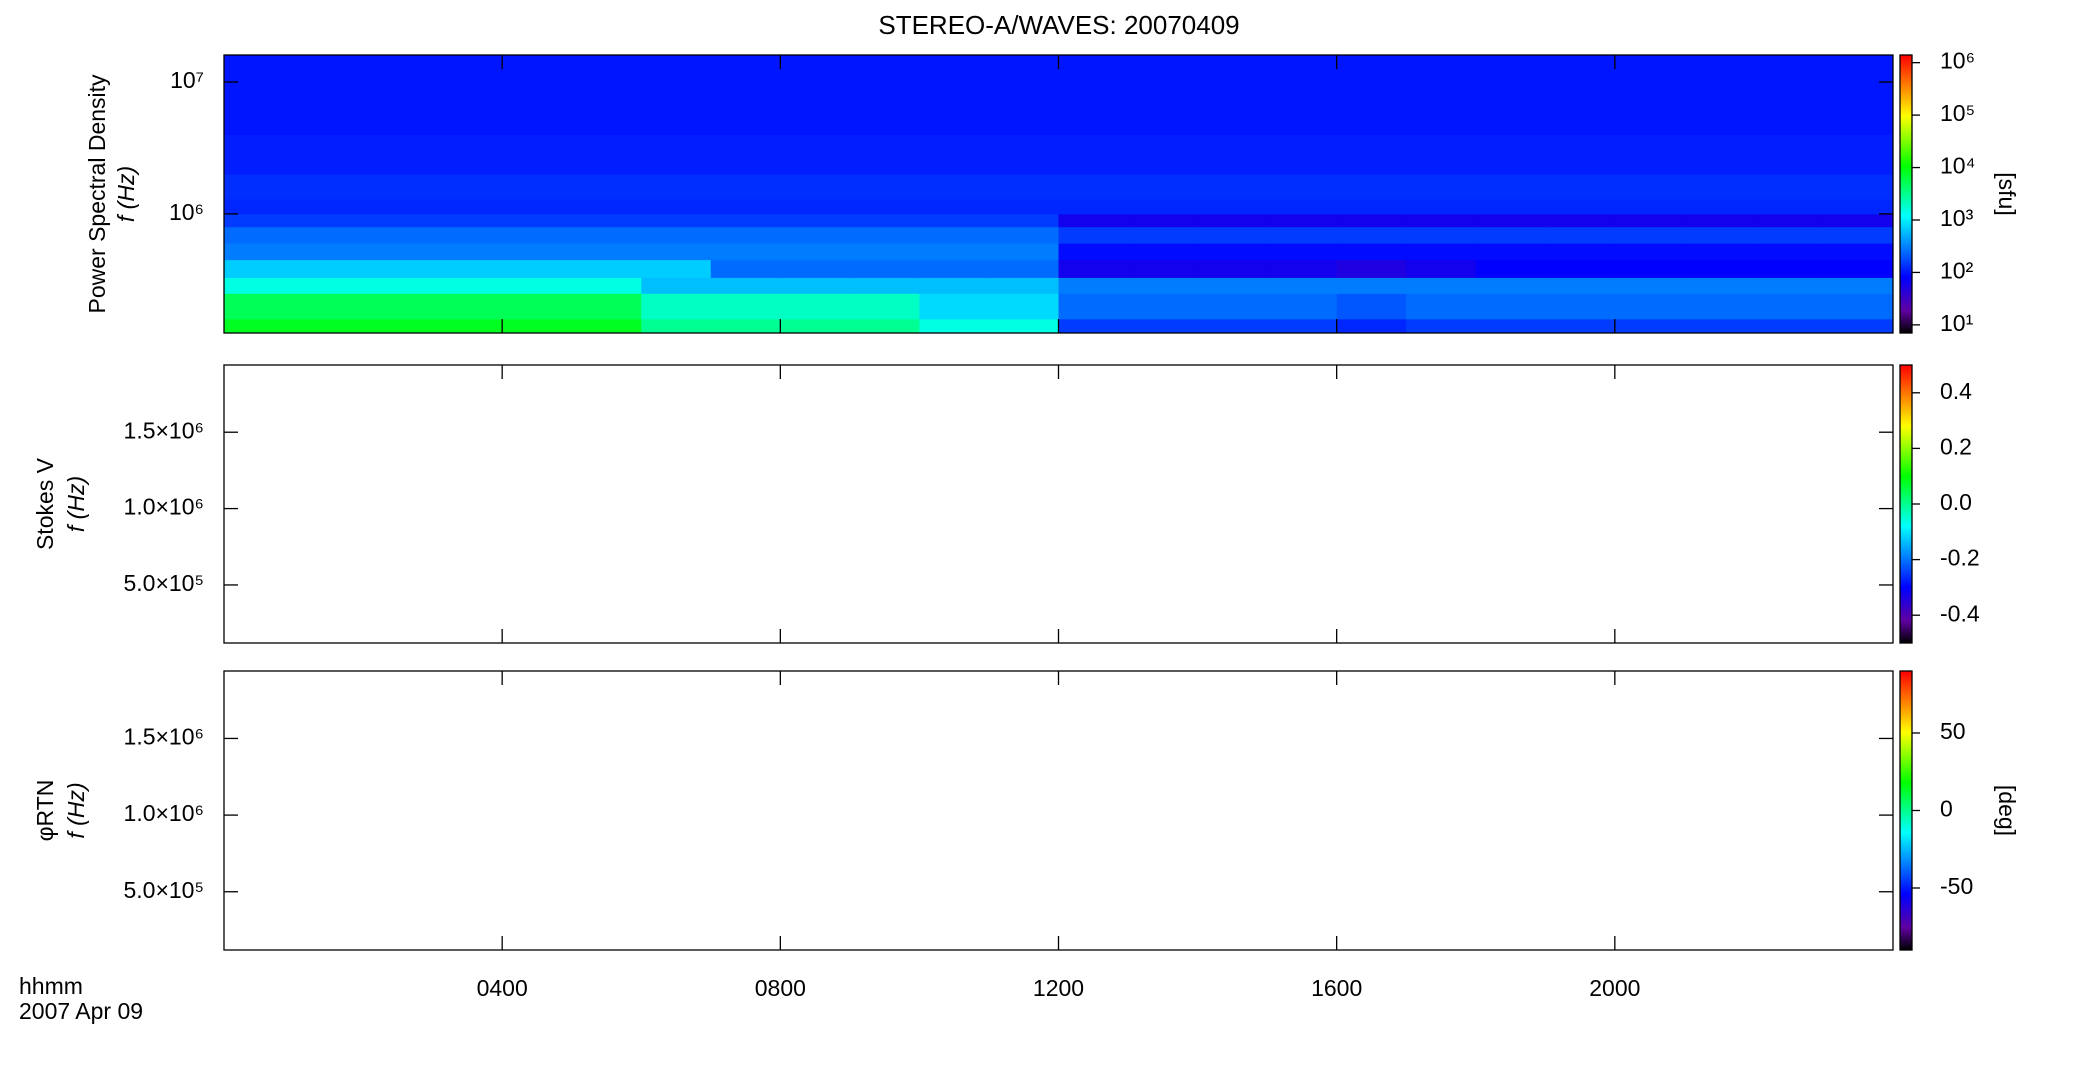  What do you see at coordinates (1946, 809) in the screenshot?
I see `colorbar-tick-label: 0` at bounding box center [1946, 809].